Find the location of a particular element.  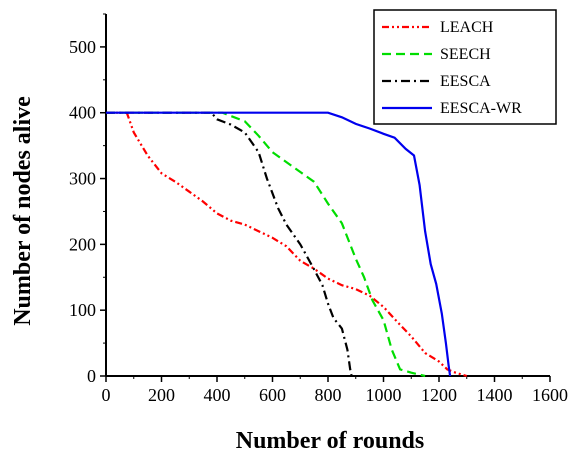

x-tick-label: 0 is located at coordinates (106, 395).